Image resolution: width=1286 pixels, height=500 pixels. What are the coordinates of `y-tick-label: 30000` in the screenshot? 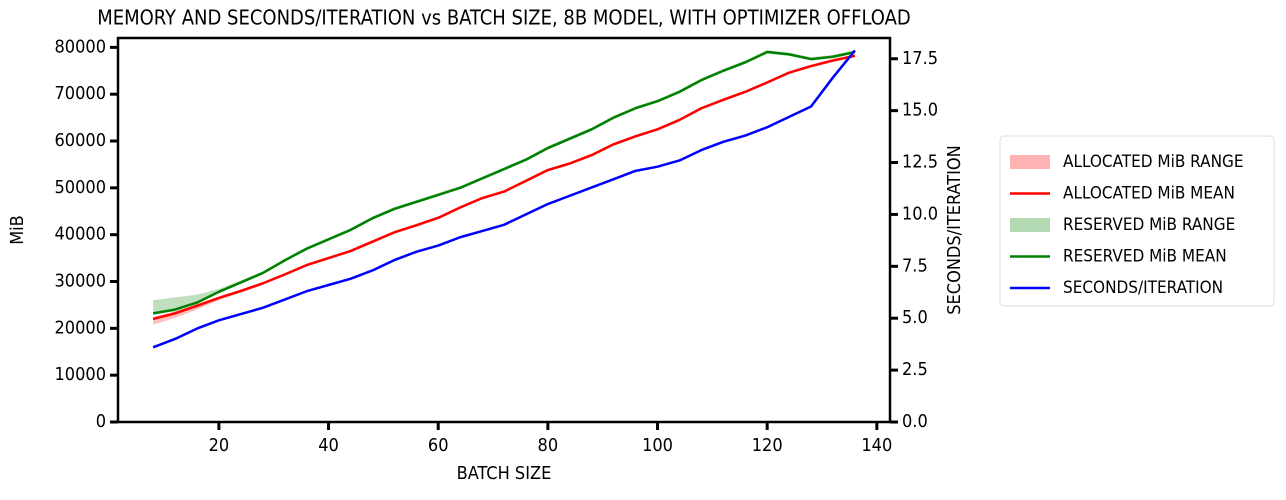 It's located at (80, 281).